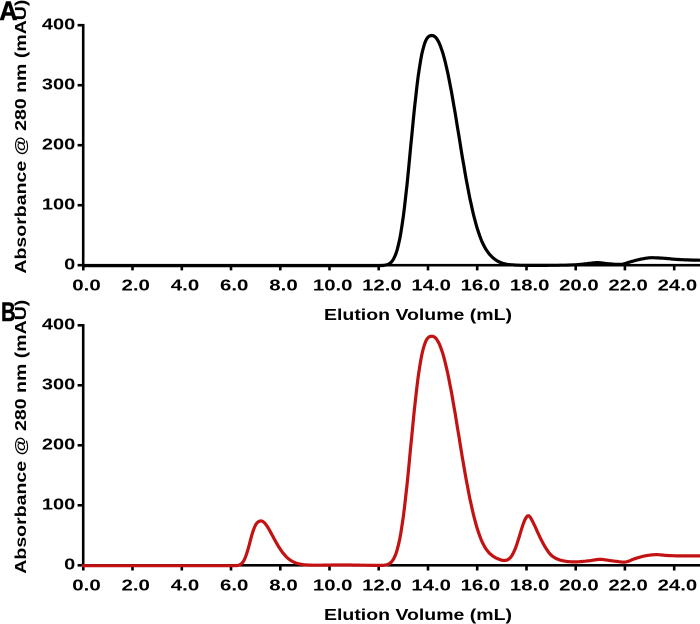  Describe the element at coordinates (8, 312) in the screenshot. I see `svg-text: B` at that location.